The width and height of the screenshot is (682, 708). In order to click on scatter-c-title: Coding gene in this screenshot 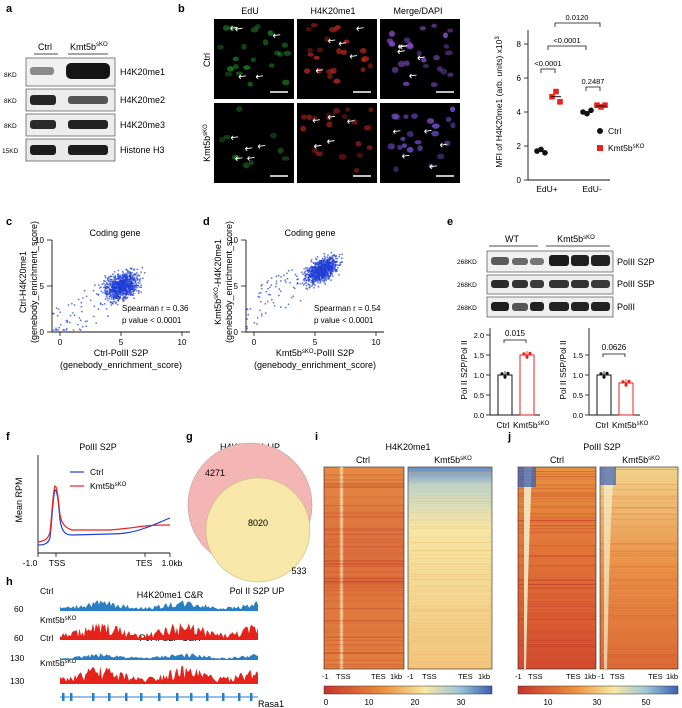, I will do `click(114, 233)`.